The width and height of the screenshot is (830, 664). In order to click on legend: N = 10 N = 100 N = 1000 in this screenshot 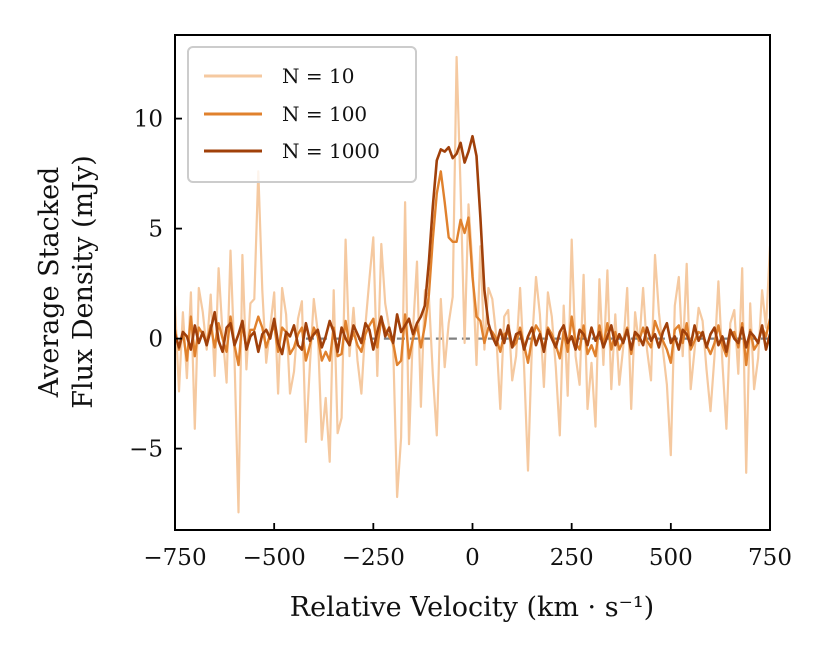, I will do `click(302, 114)`.